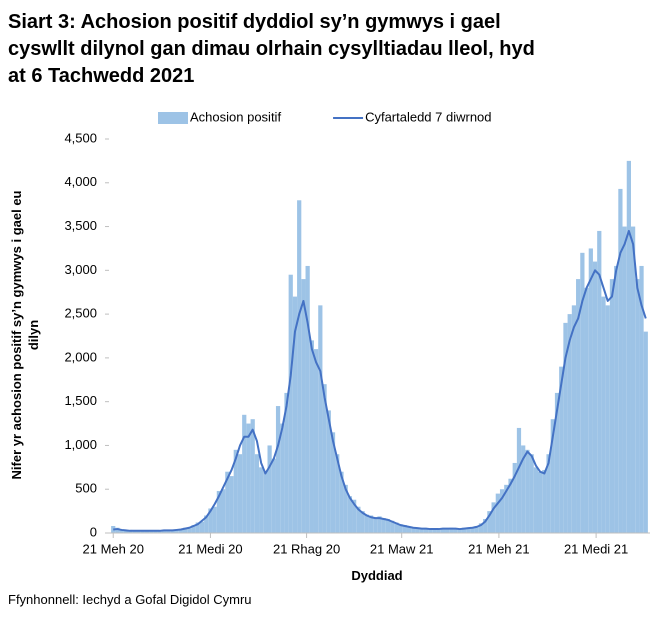 This screenshot has width=665, height=620. What do you see at coordinates (498, 548) in the screenshot?
I see `x-tick-label: 21 Meh 21` at bounding box center [498, 548].